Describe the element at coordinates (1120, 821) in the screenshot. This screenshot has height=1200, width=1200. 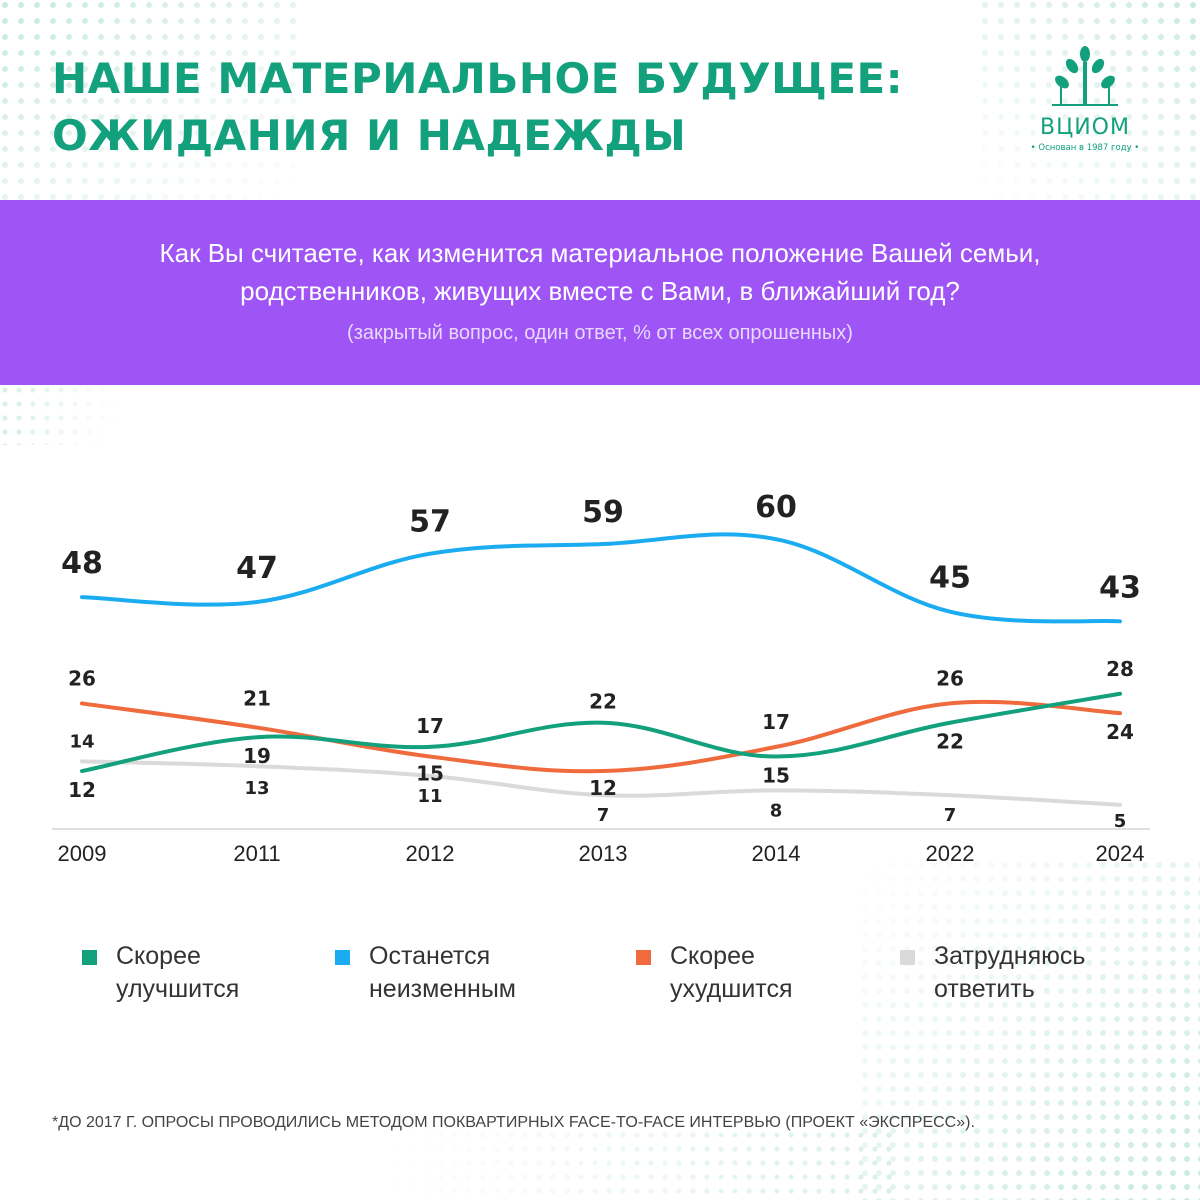
I see `data-label: 5` at that location.